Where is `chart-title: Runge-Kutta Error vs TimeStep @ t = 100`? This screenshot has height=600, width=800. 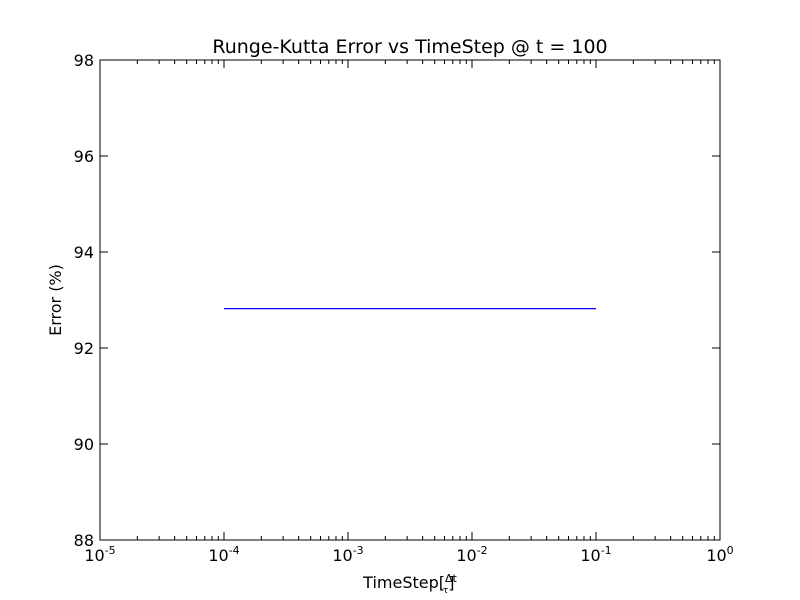
chart-title: Runge-Kutta Error vs TimeStep @ t = 100 is located at coordinates (409, 47).